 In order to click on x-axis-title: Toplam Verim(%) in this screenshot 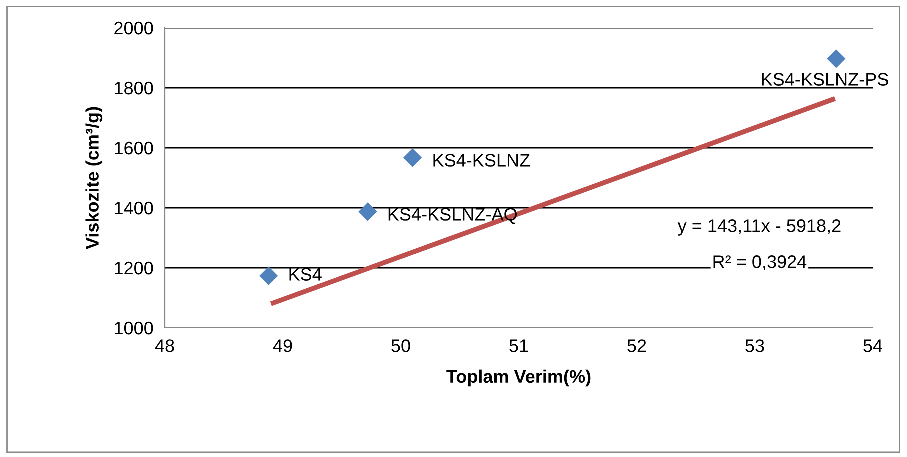, I will do `click(518, 378)`.